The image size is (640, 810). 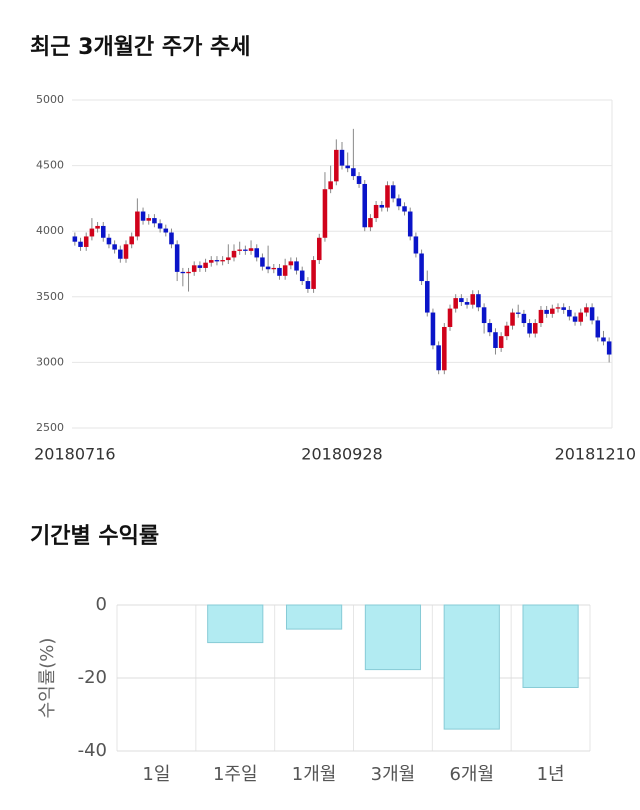 I want to click on x-tick-label: 1년, so click(x=551, y=774).